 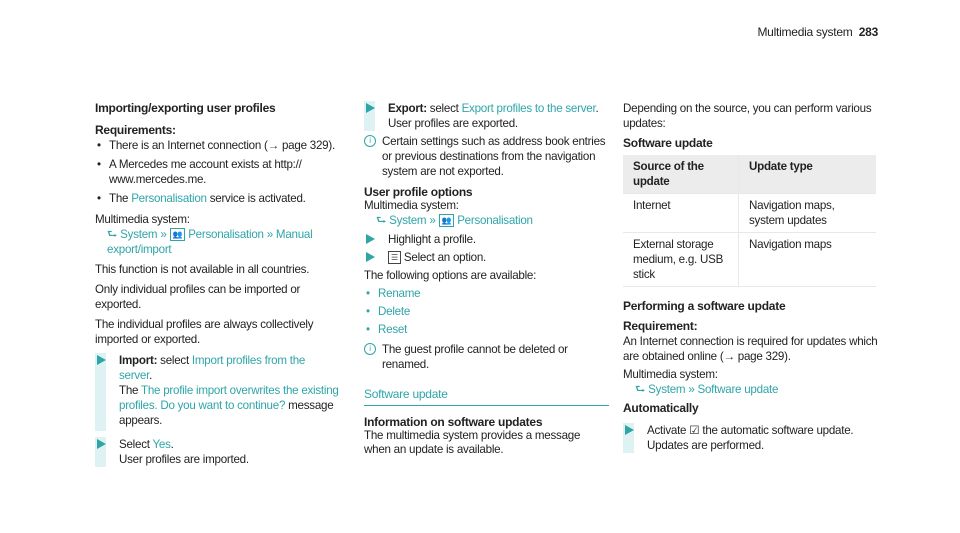 I want to click on page-header: Multimedia system 283, so click(x=817, y=32).